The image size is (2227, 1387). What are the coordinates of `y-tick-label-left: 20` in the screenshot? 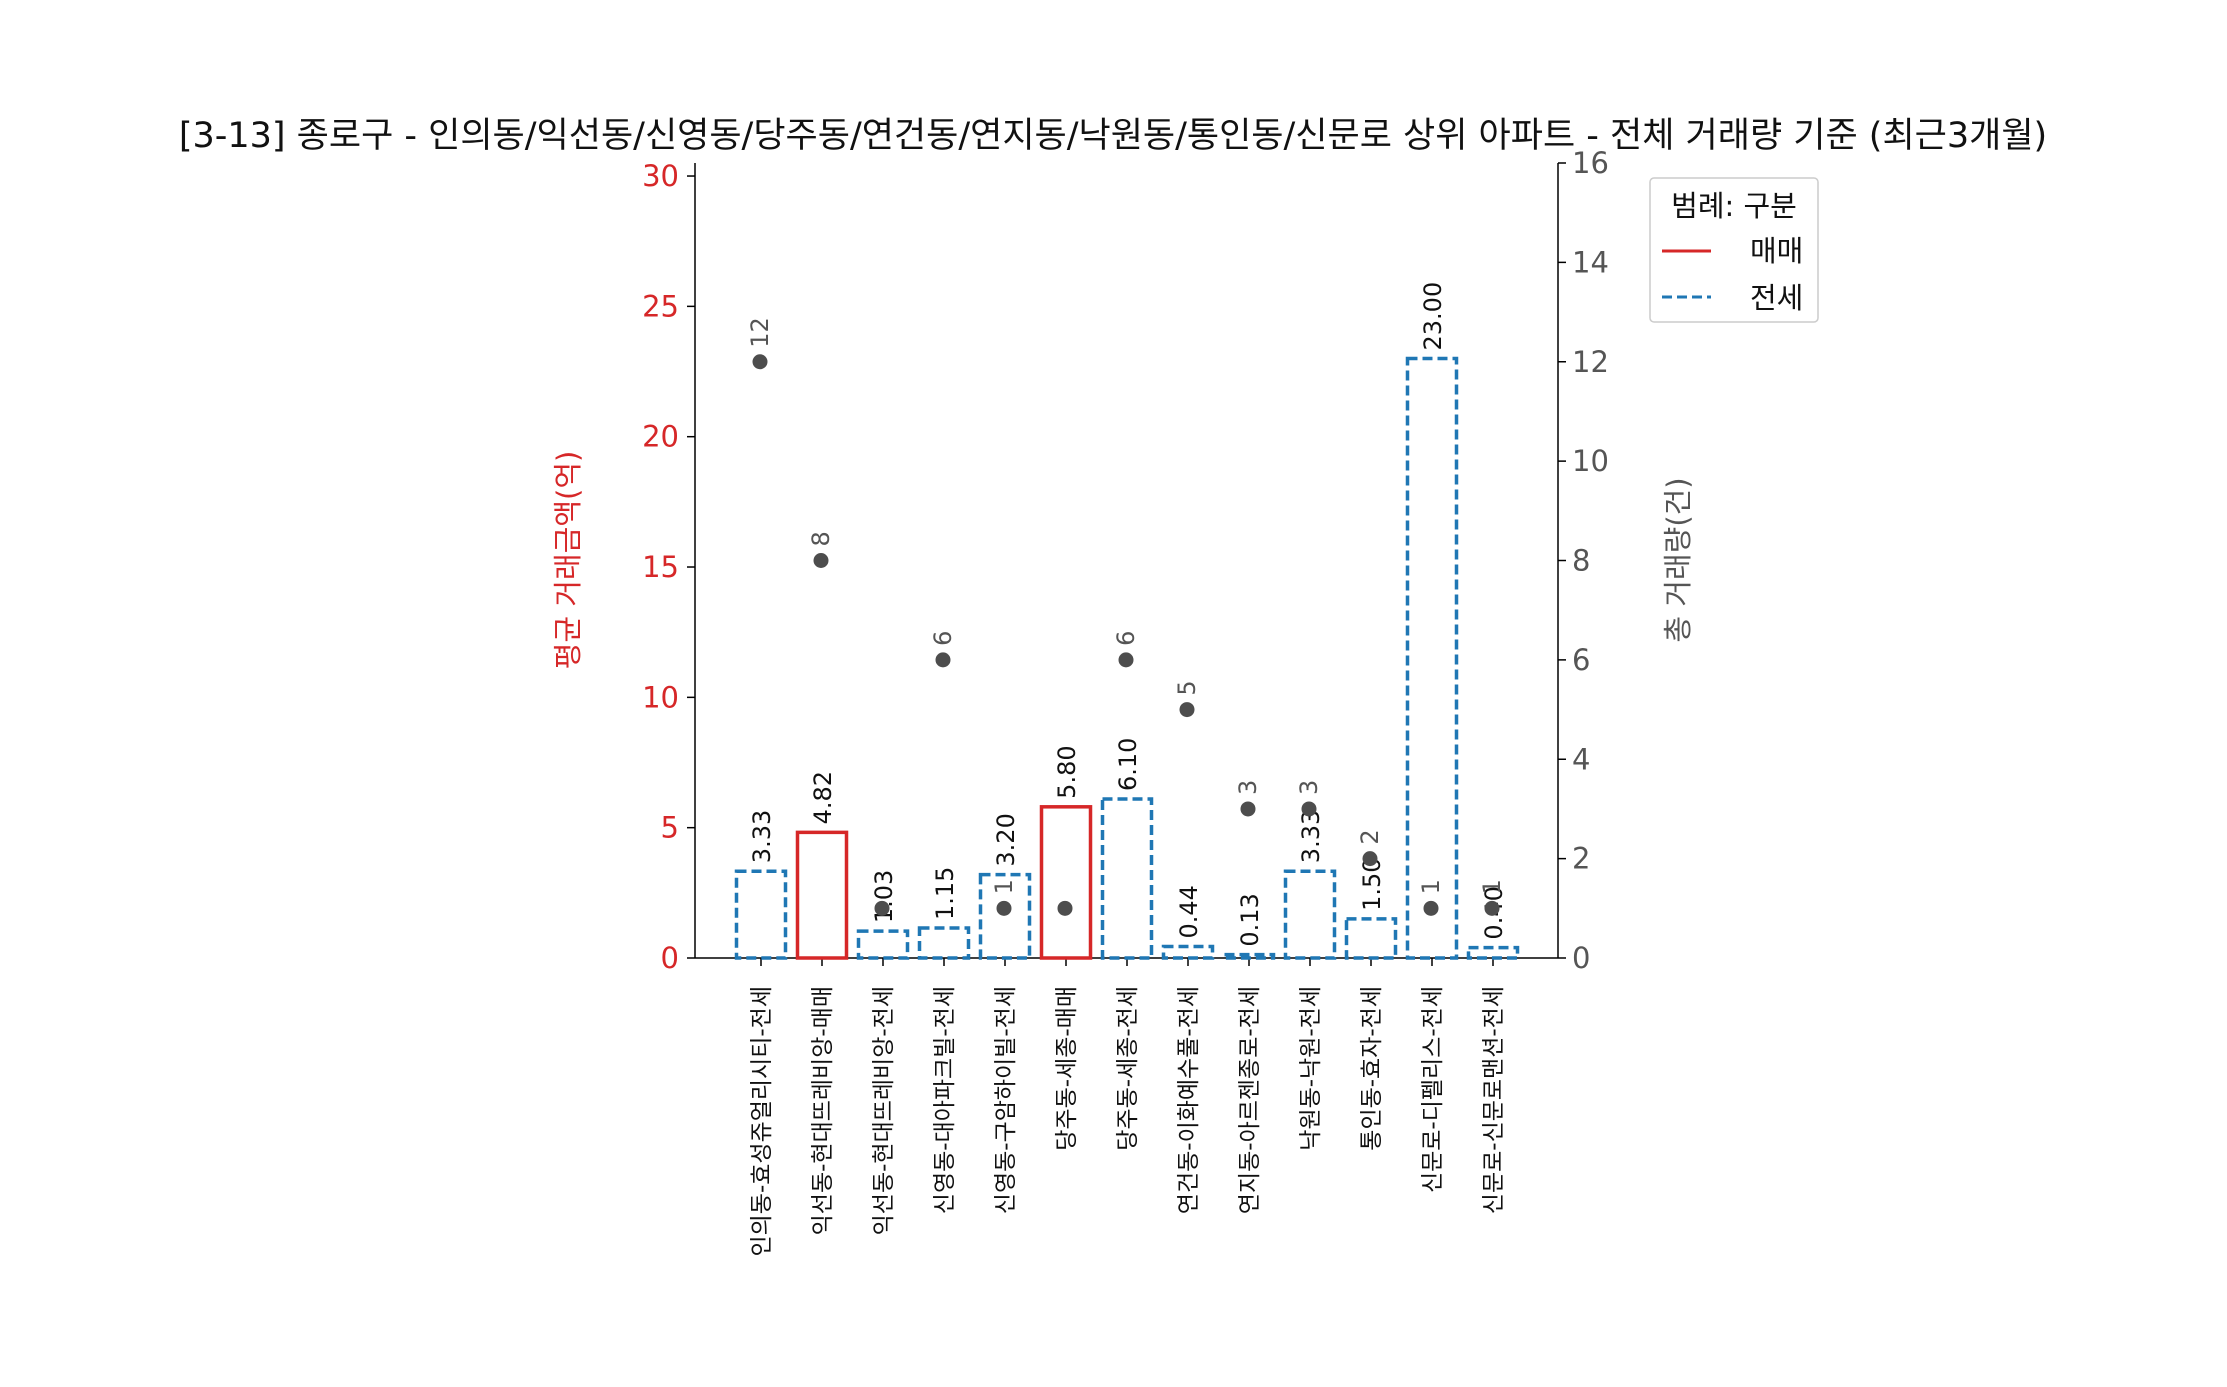 It's located at (660, 437).